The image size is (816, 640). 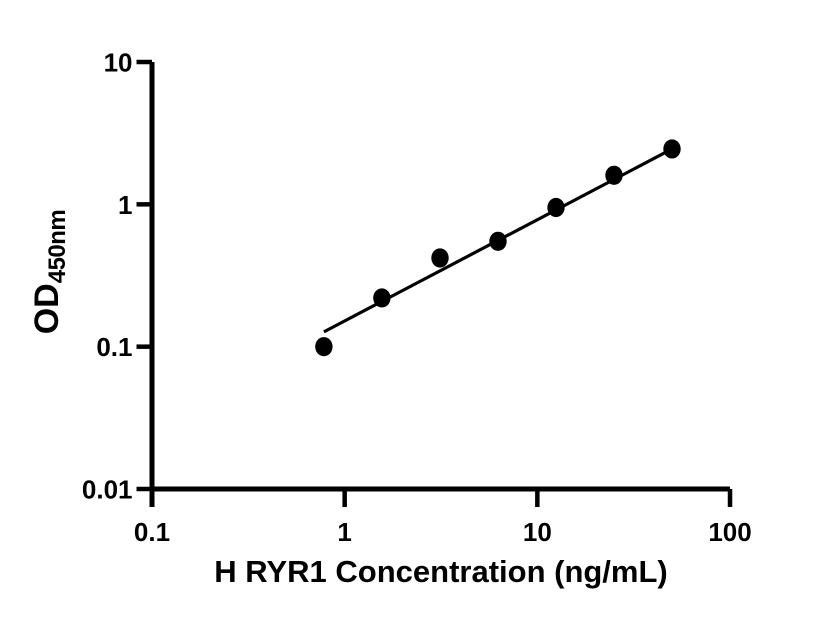 What do you see at coordinates (107, 490) in the screenshot?
I see `y-tick-label: 0.01` at bounding box center [107, 490].